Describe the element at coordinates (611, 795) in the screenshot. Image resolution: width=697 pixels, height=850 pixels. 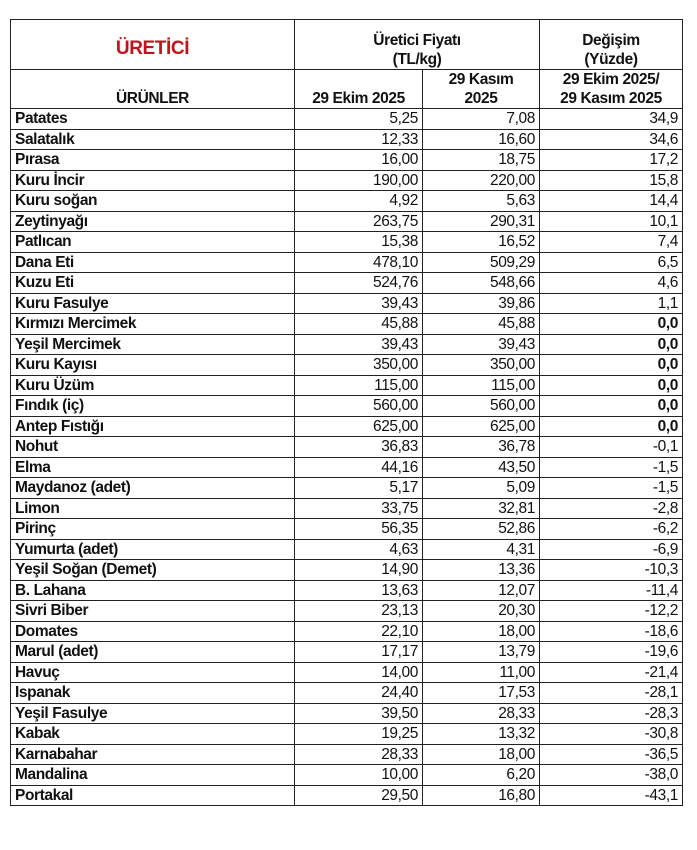
I see `change-percent: -43,1` at that location.